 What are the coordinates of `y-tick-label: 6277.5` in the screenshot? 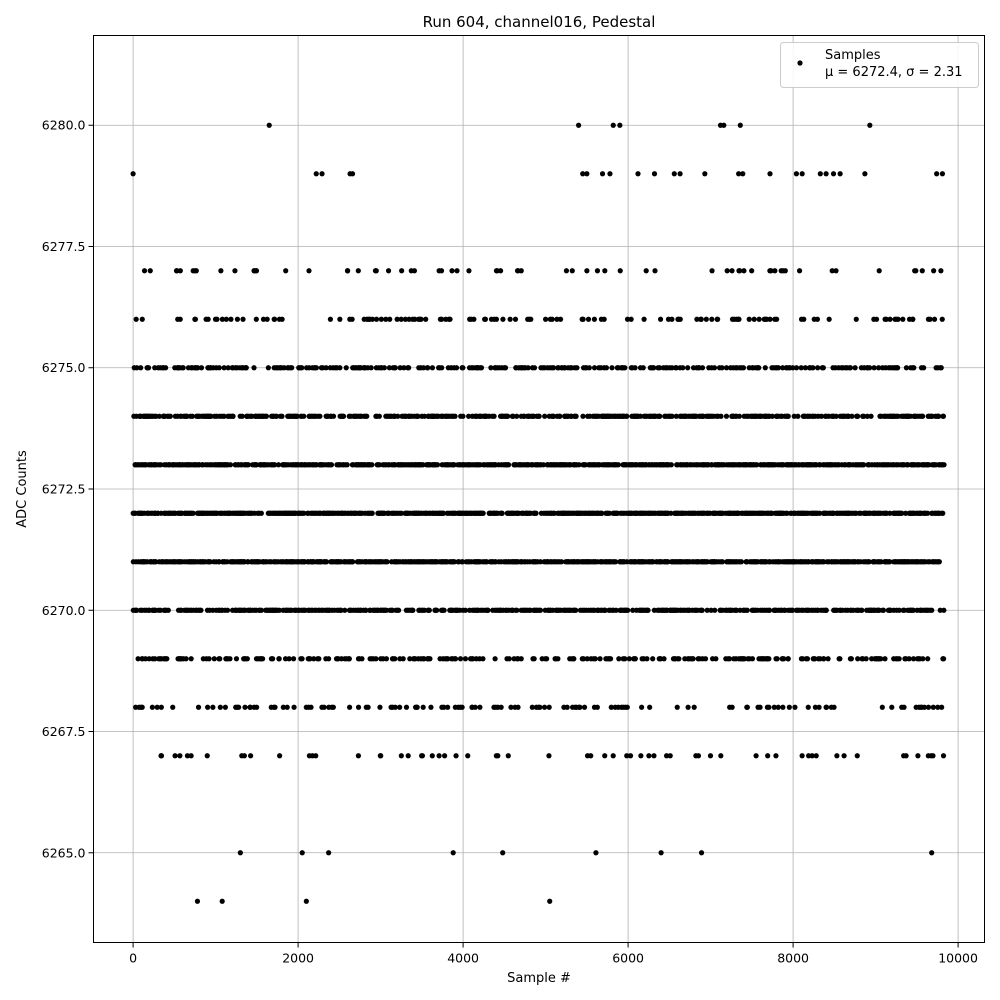 It's located at (64, 246).